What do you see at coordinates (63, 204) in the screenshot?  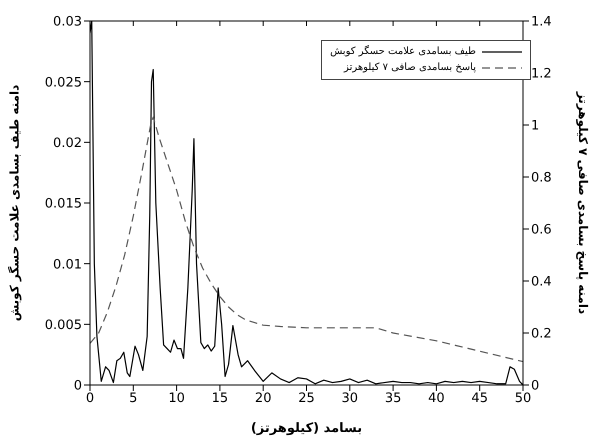 I see `y-tick-label: 0.015` at bounding box center [63, 204].